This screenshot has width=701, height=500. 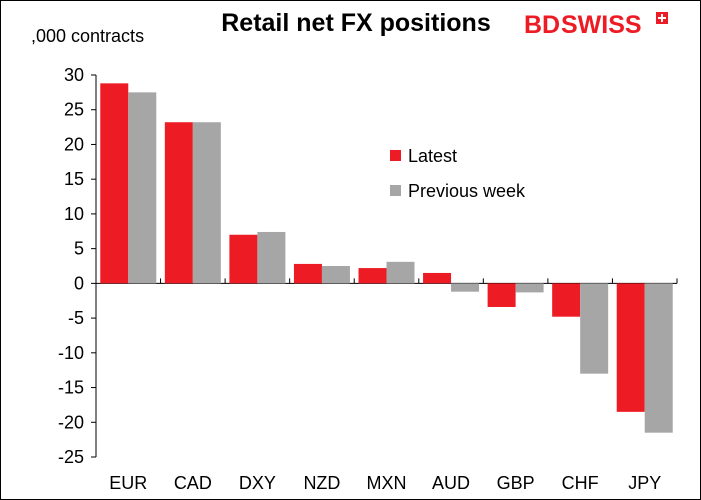 What do you see at coordinates (400, 272) in the screenshot?
I see `bar-previous-mxn` at bounding box center [400, 272].